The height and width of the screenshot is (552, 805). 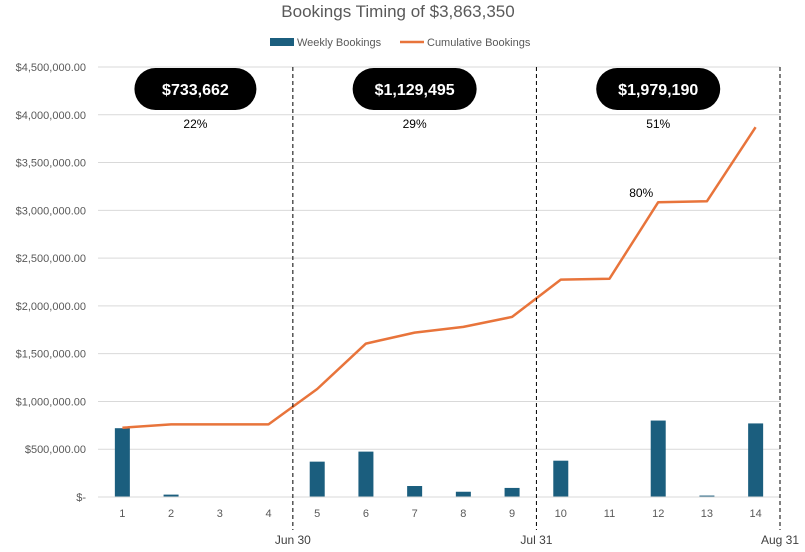 What do you see at coordinates (51, 116) in the screenshot?
I see `y-tick-label: $4,000,000.00` at bounding box center [51, 116].